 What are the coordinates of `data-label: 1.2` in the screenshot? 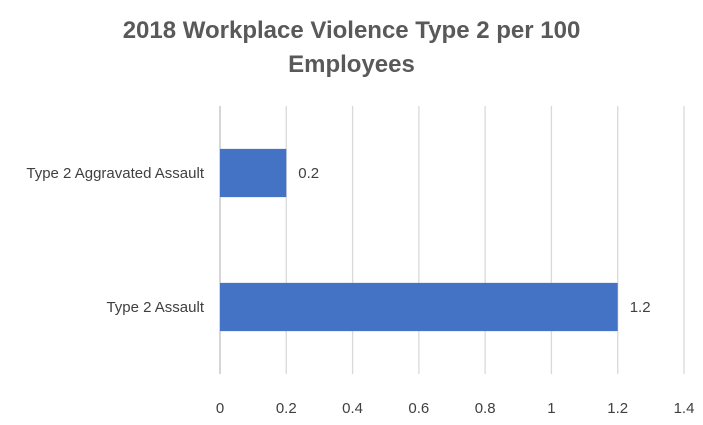 It's located at (640, 307).